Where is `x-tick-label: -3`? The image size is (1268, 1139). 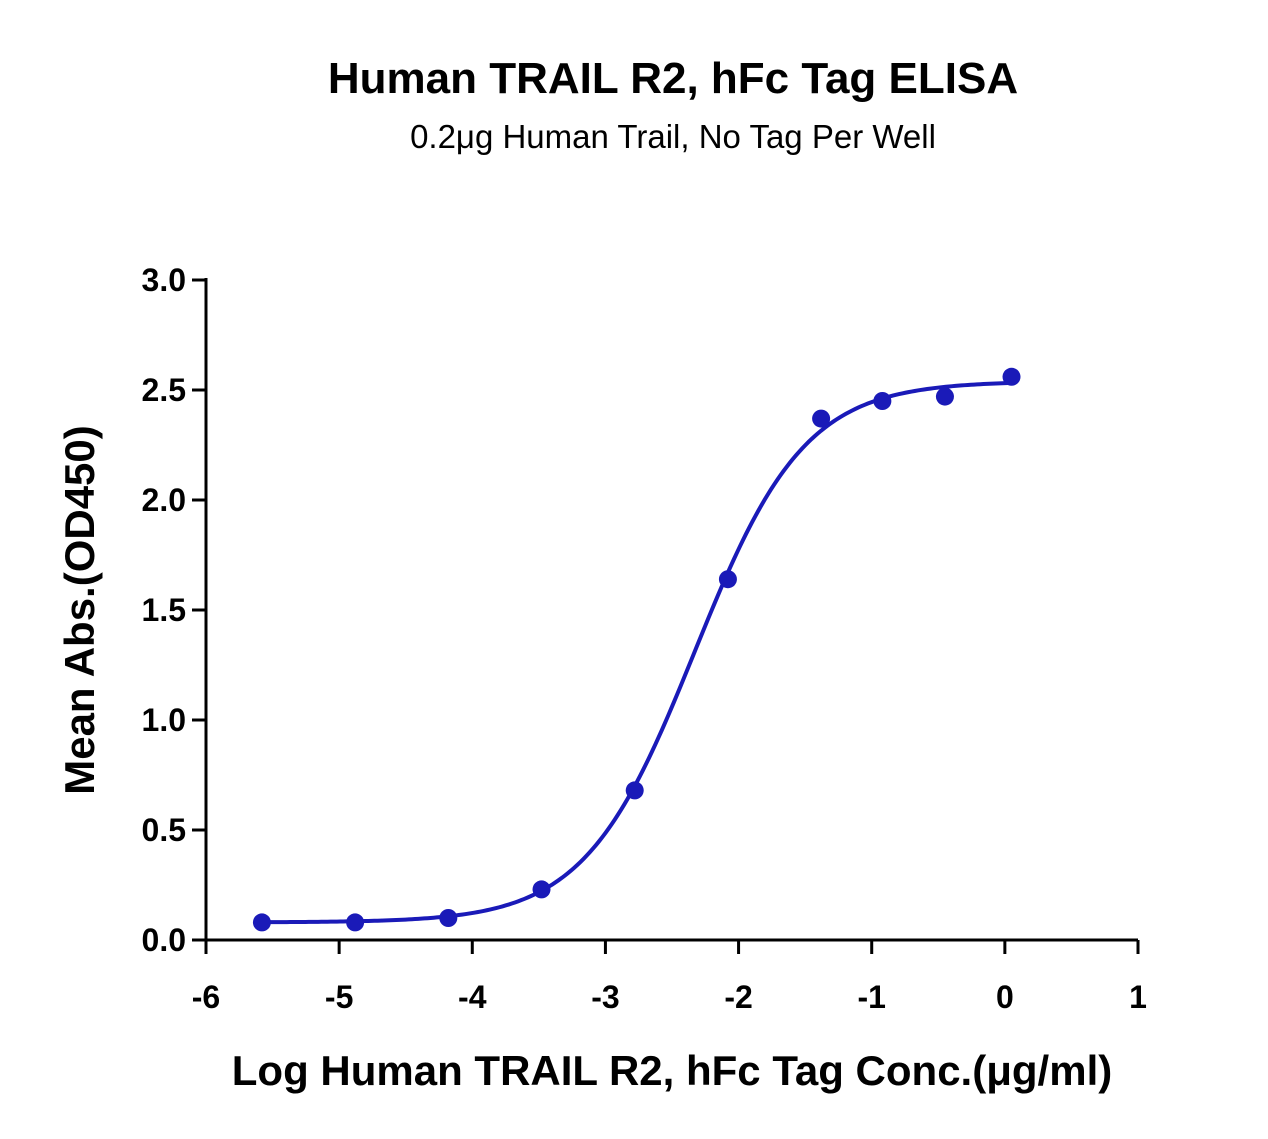
x-tick-label: -3 is located at coordinates (605, 997).